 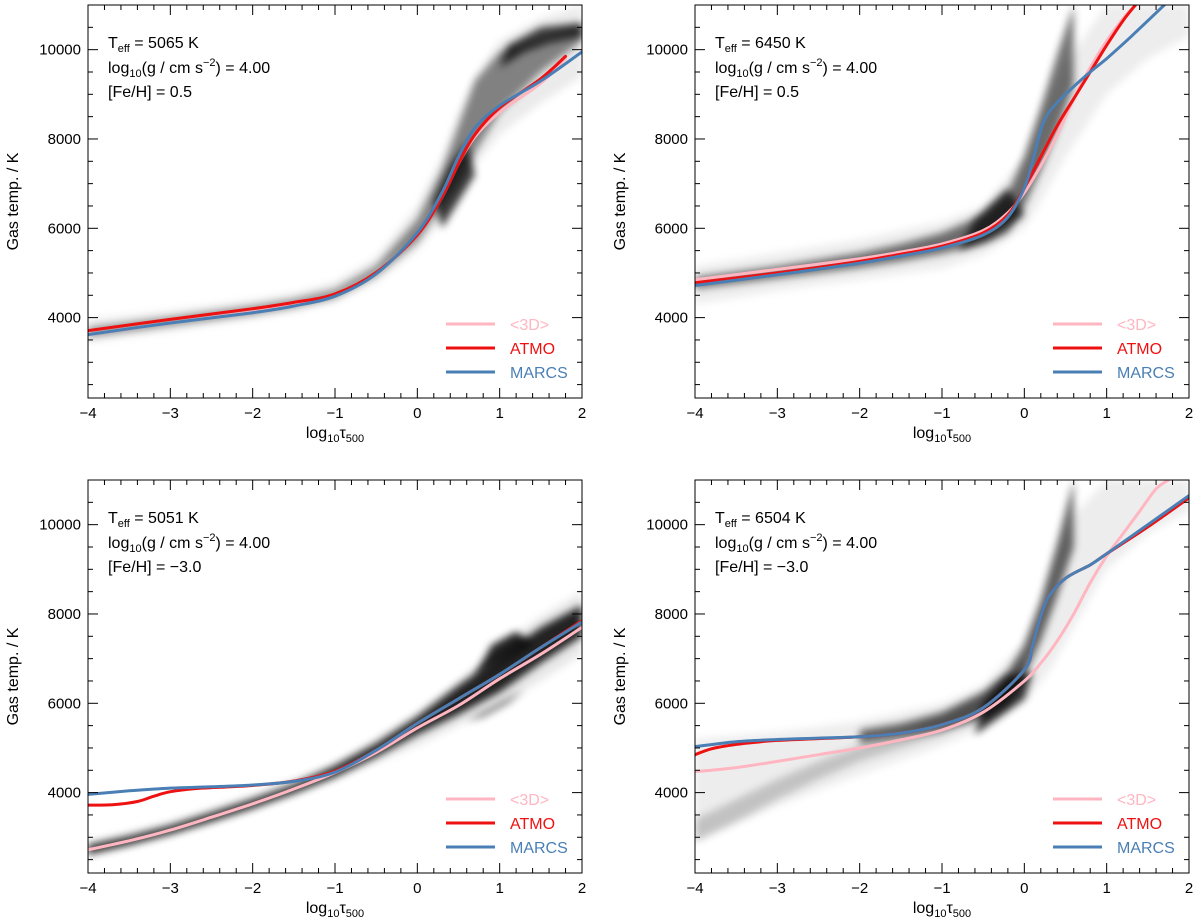 I want to click on teff-annotation: Teff = 6504 K, so click(x=760, y=520).